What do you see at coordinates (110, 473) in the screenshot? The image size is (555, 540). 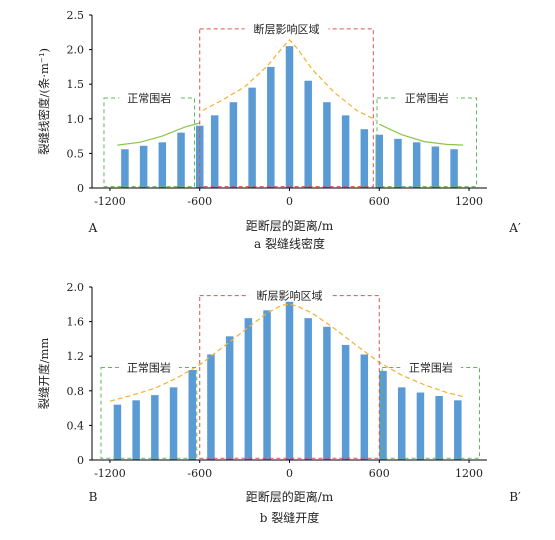 I see `x-tick-label-b-0: -1200` at bounding box center [110, 473].